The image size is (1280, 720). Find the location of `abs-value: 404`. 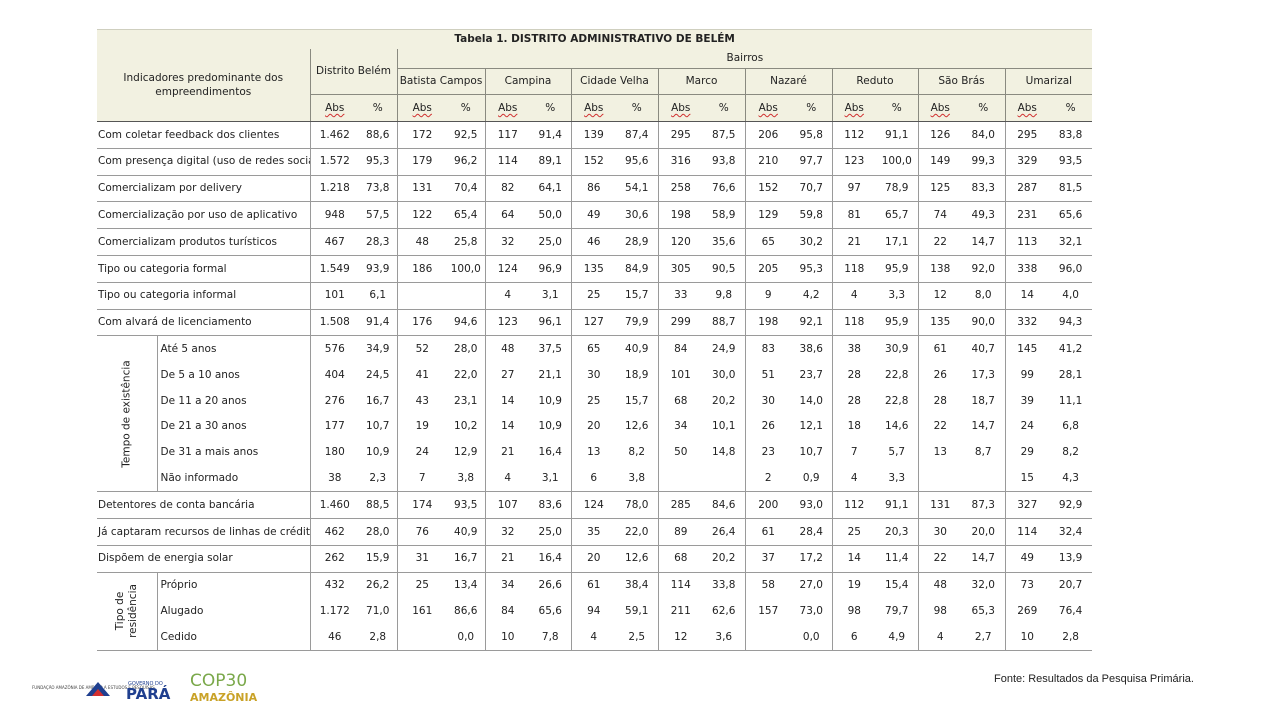

abs-value: 404 is located at coordinates (334, 375).